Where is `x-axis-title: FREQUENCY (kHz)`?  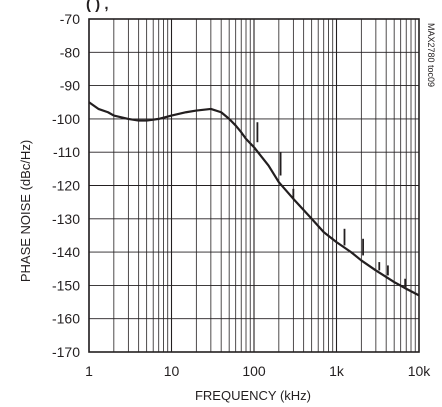
x-axis-title: FREQUENCY (kHz) is located at coordinates (253, 395).